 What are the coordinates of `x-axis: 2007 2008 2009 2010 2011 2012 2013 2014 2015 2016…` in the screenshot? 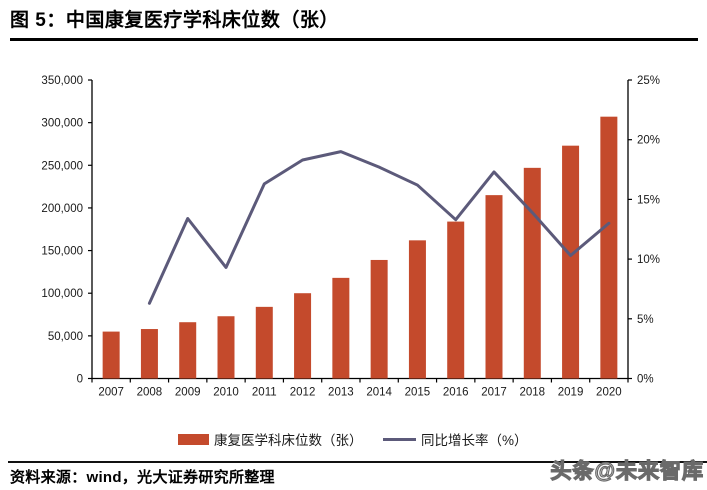 It's located at (360, 388).